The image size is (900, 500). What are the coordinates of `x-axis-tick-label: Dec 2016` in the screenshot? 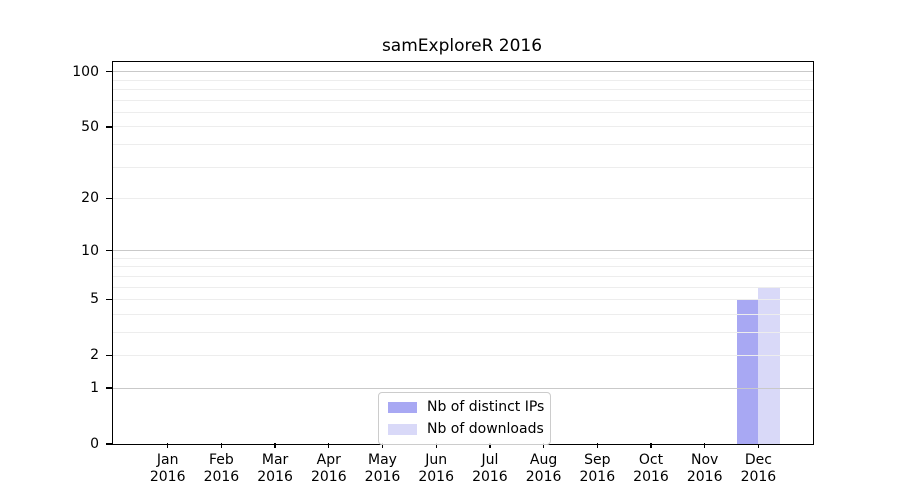 It's located at (758, 469).